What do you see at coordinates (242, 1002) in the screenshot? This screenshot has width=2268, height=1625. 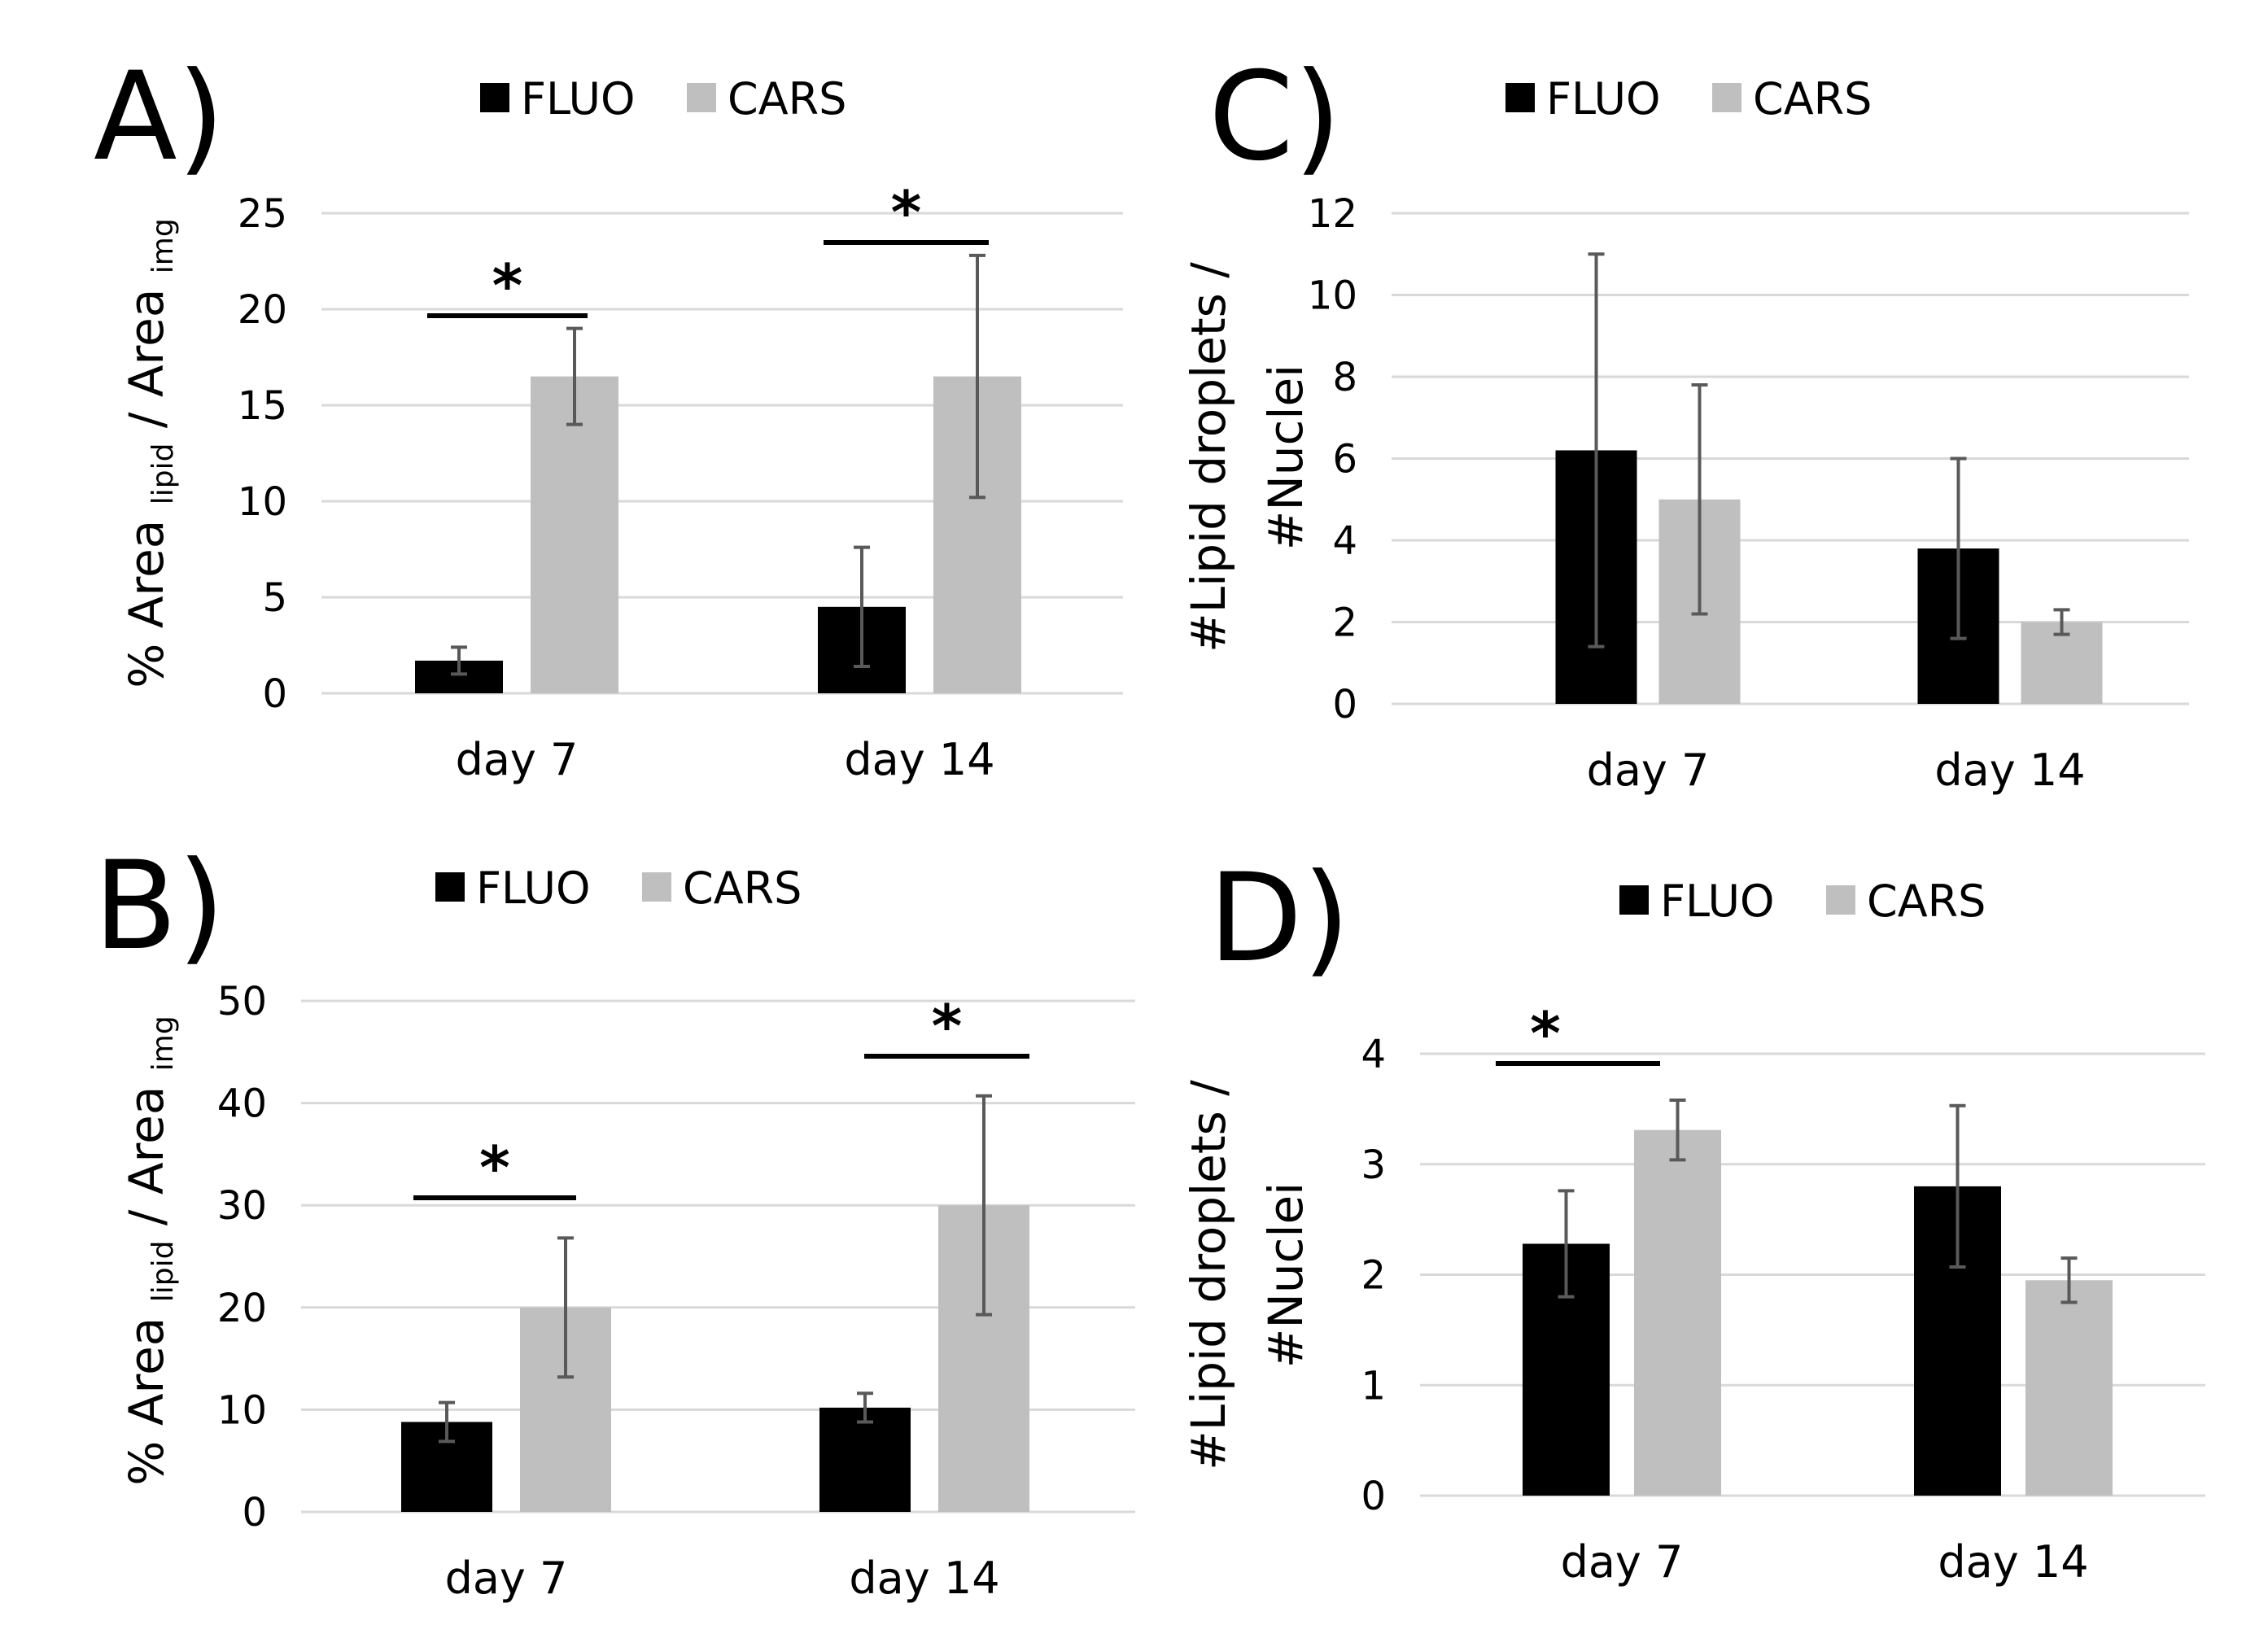 I see `y-tick-label: 50` at bounding box center [242, 1002].